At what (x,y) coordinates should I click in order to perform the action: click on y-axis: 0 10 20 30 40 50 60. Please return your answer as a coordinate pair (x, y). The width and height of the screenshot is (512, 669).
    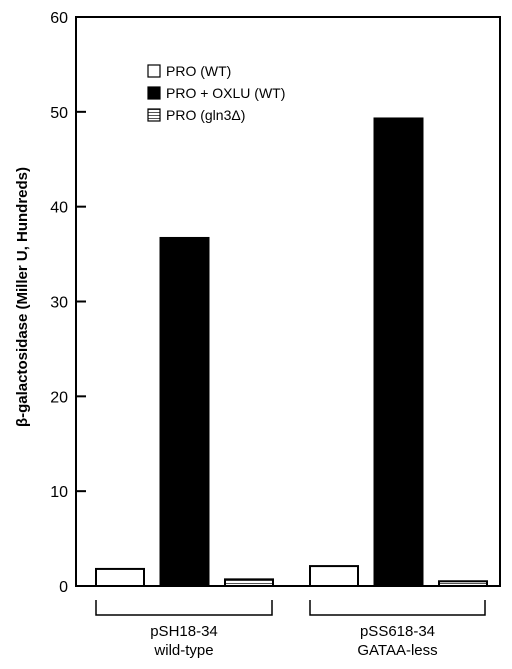
    Looking at the image, I should click on (68, 303).